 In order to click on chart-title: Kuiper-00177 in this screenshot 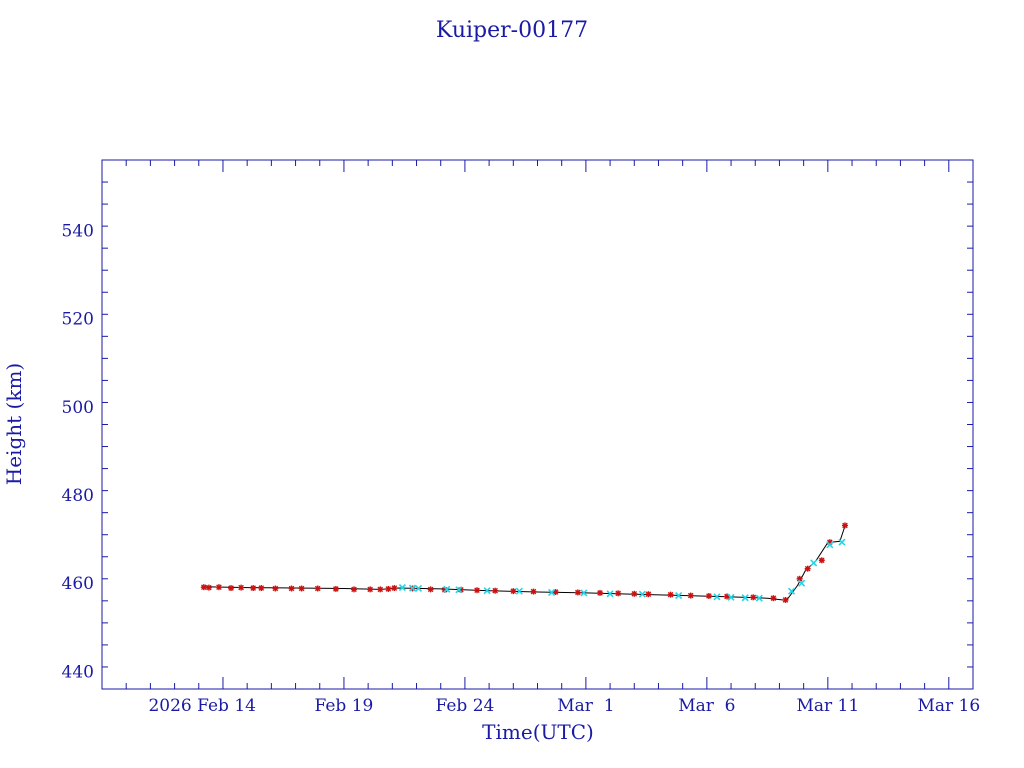, I will do `click(512, 30)`.